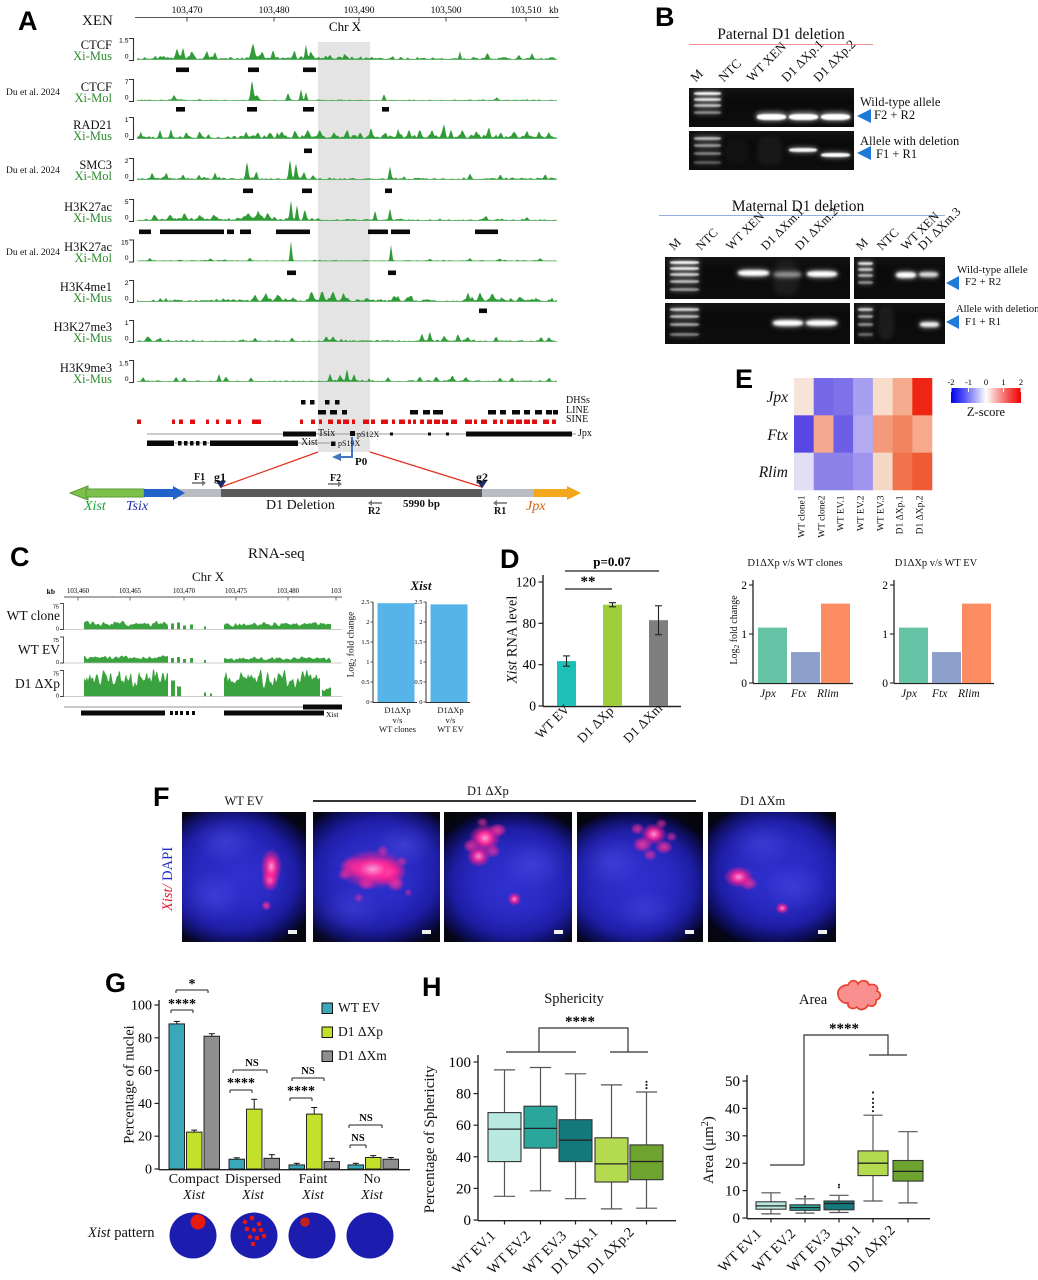 This screenshot has height=1280, width=1038. I want to click on svg-text: 103,465, so click(130, 591).